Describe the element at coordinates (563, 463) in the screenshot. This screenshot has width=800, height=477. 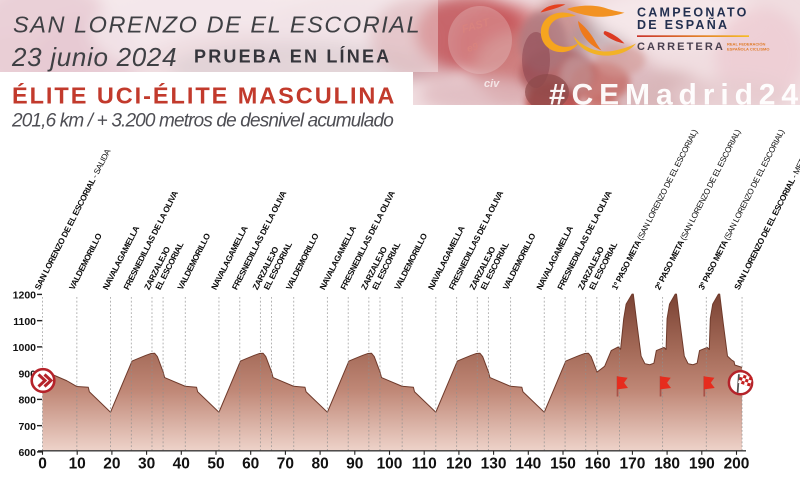
I see `svg-text: 150` at that location.